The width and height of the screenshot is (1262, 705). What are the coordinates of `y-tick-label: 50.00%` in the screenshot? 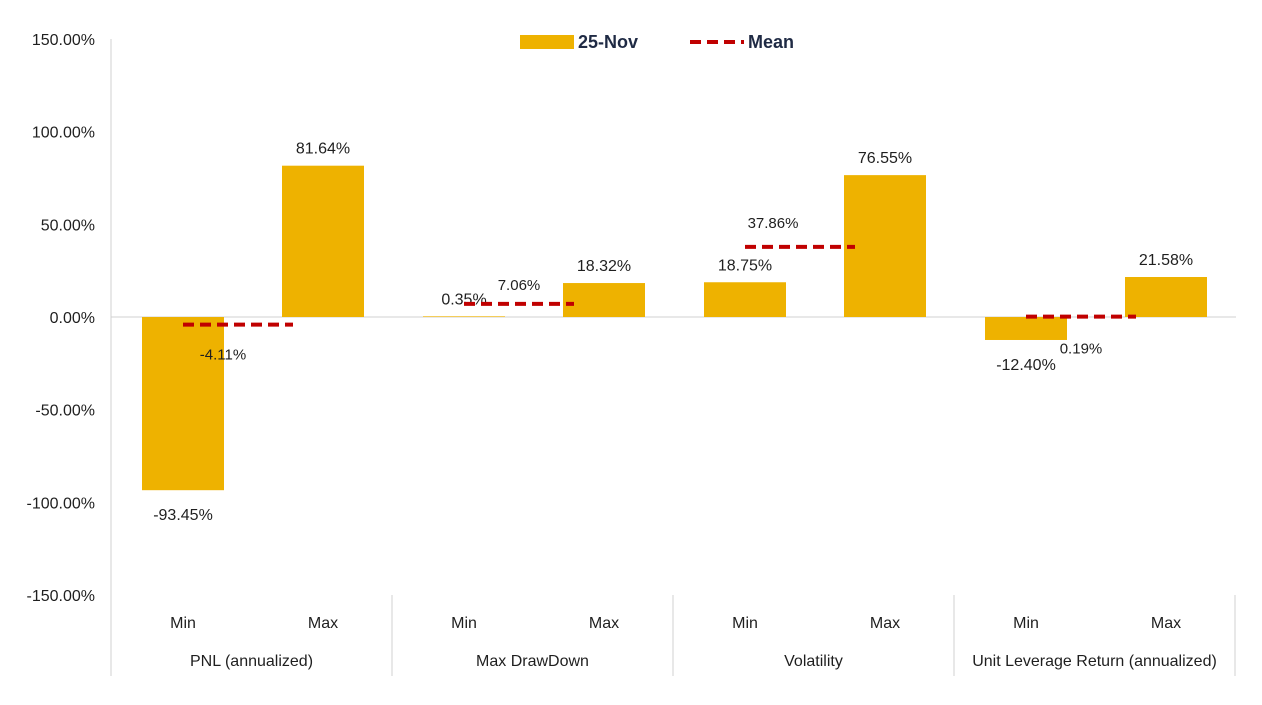 It's located at (68, 225).